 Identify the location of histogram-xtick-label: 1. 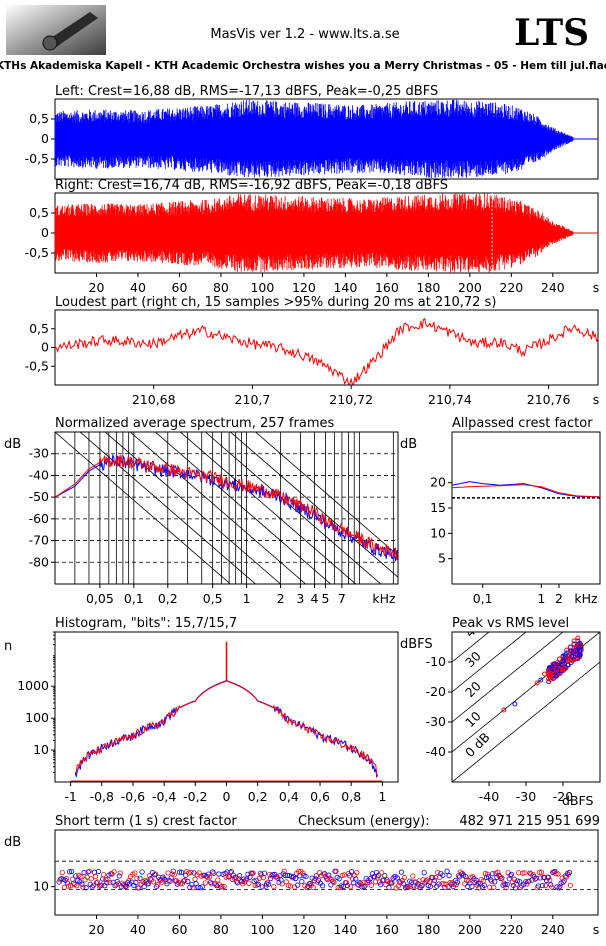
(382, 796).